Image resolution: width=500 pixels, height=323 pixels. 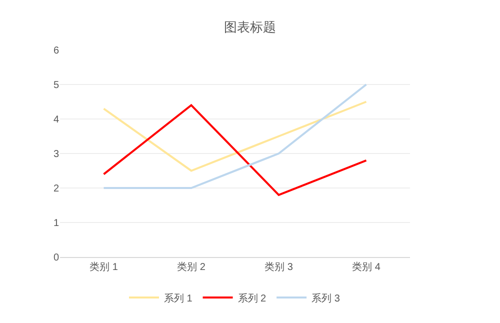 What do you see at coordinates (104, 267) in the screenshot?
I see `x-tick-label: 类别 1` at bounding box center [104, 267].